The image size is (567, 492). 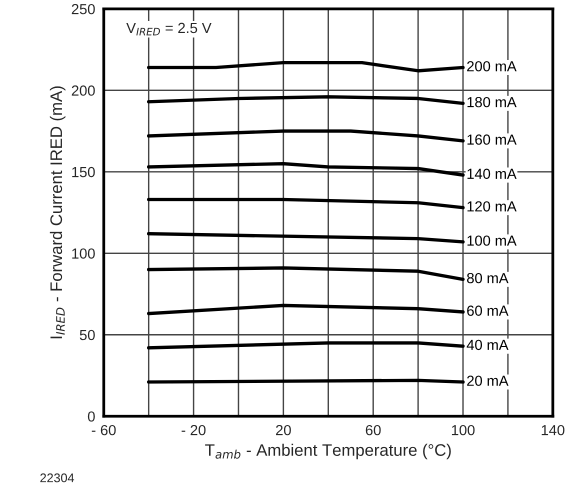 What do you see at coordinates (83, 253) in the screenshot?
I see `y-tick-label: 100` at bounding box center [83, 253].